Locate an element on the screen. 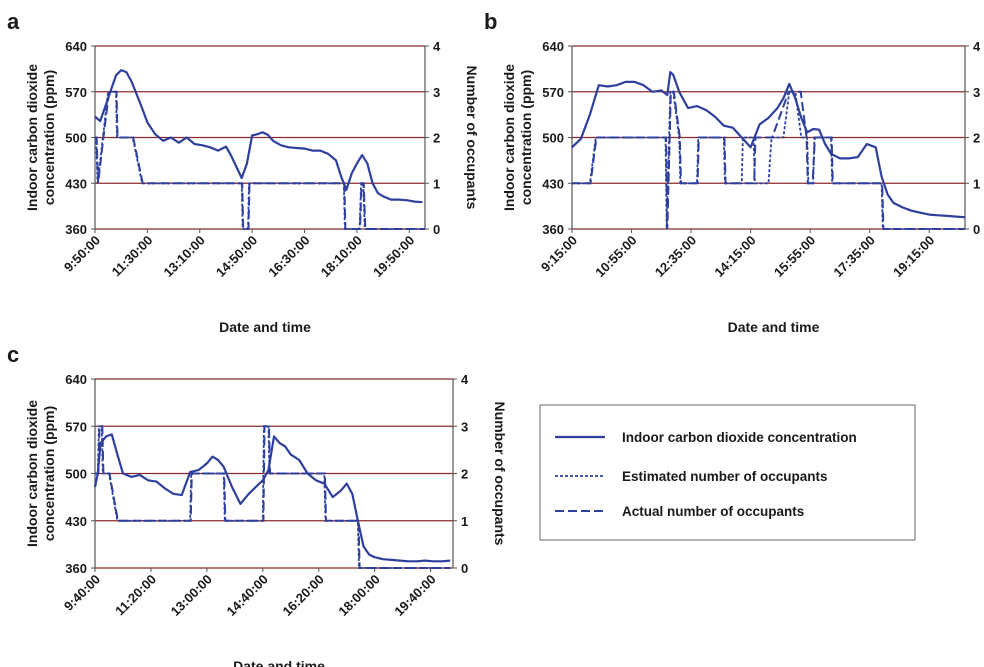 This screenshot has width=984, height=667. panel-letter: c is located at coordinates (13, 354).